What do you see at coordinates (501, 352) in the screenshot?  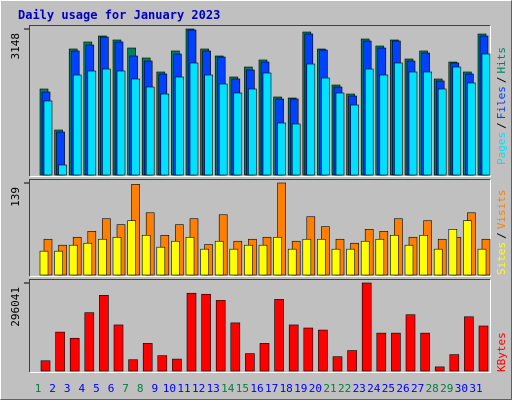 I see `legend: KBytes` at bounding box center [501, 352].